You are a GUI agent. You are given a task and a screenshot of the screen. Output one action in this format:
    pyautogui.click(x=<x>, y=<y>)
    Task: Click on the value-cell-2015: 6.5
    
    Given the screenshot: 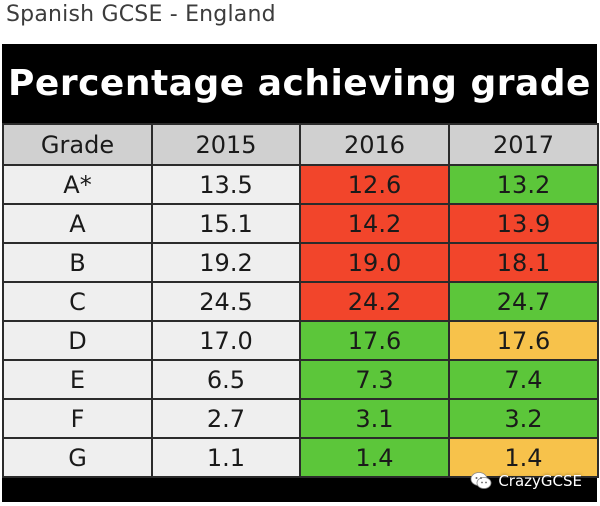 What is the action you would take?
    pyautogui.click(x=226, y=379)
    